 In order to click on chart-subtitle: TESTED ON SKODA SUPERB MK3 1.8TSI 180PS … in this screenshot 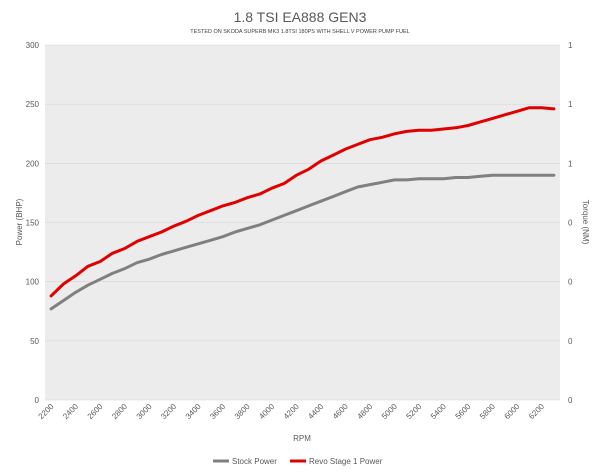, I will do `click(299, 32)`.